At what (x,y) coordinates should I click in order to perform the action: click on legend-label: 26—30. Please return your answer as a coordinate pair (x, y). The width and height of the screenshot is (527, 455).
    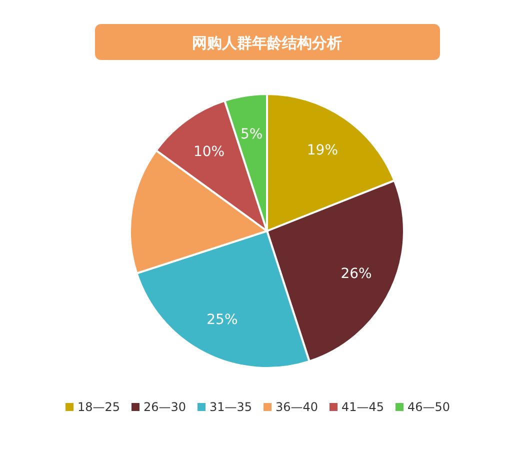
    Looking at the image, I should click on (165, 407).